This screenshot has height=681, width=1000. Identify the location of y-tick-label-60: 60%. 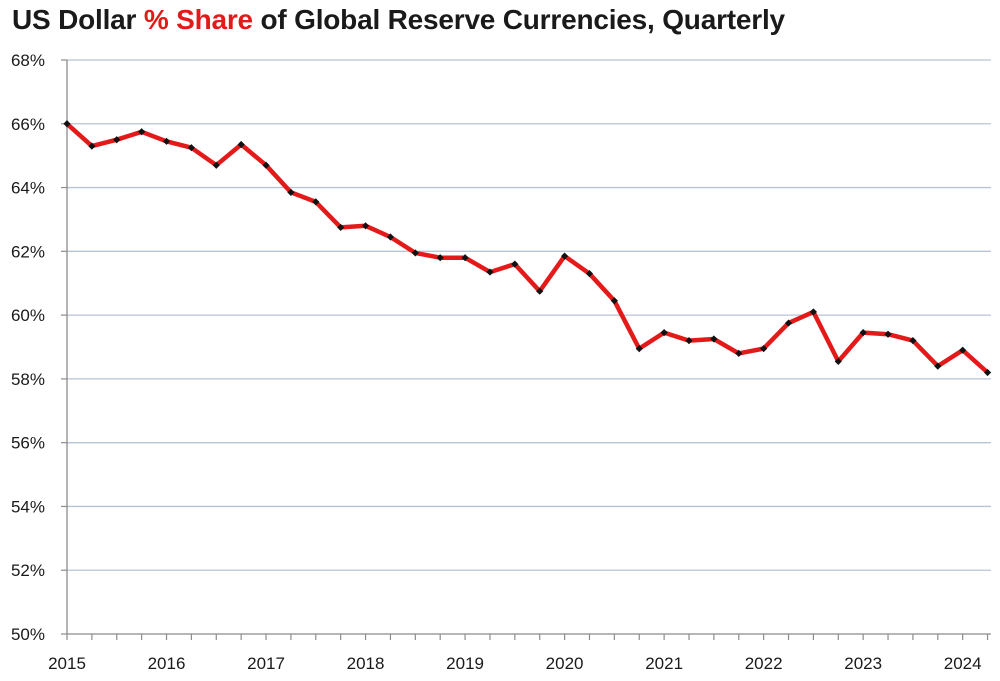
(28, 315).